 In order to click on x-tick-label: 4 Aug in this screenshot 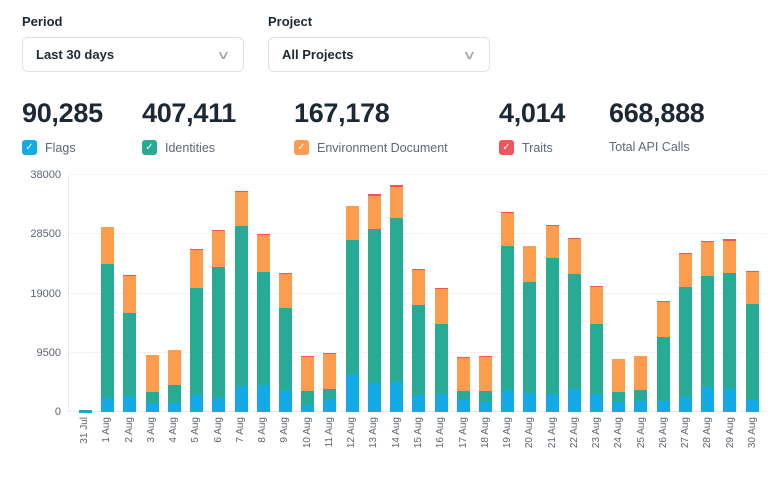, I will do `click(174, 430)`.